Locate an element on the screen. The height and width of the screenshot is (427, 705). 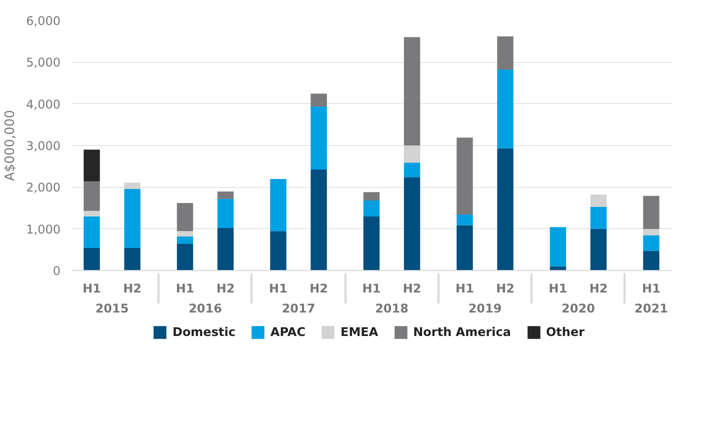
text: 2016 is located at coordinates (205, 309).